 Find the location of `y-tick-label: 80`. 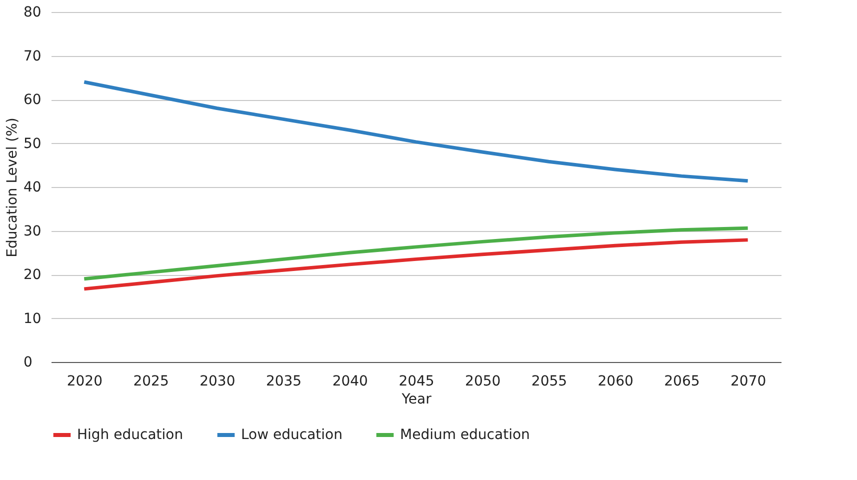

y-tick-label: 80 is located at coordinates (33, 12).